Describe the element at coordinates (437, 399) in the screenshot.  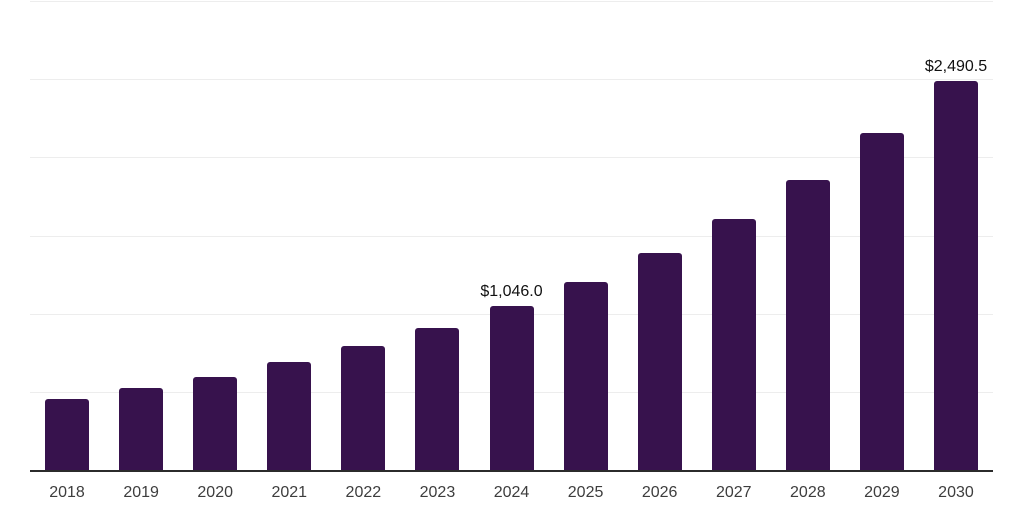
I see `bar-2023` at that location.